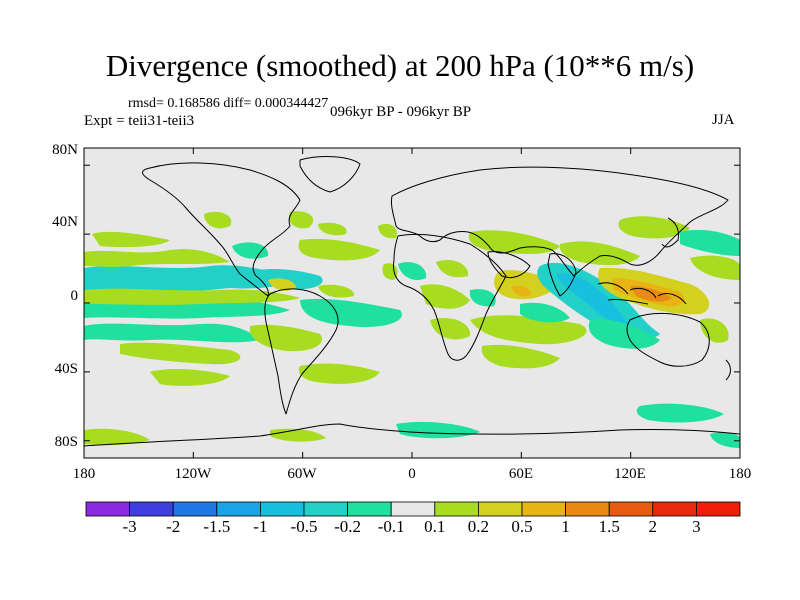 Image resolution: width=800 pixels, height=600 pixels. Describe the element at coordinates (728, 370) in the screenshot. I see `new-zealand-coast` at that location.